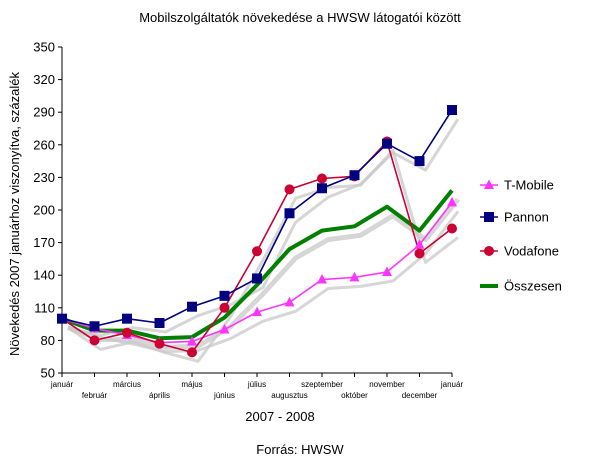 The height and width of the screenshot is (463, 600). Describe the element at coordinates (533, 286) in the screenshot. I see `legend-label: Összesen` at that location.